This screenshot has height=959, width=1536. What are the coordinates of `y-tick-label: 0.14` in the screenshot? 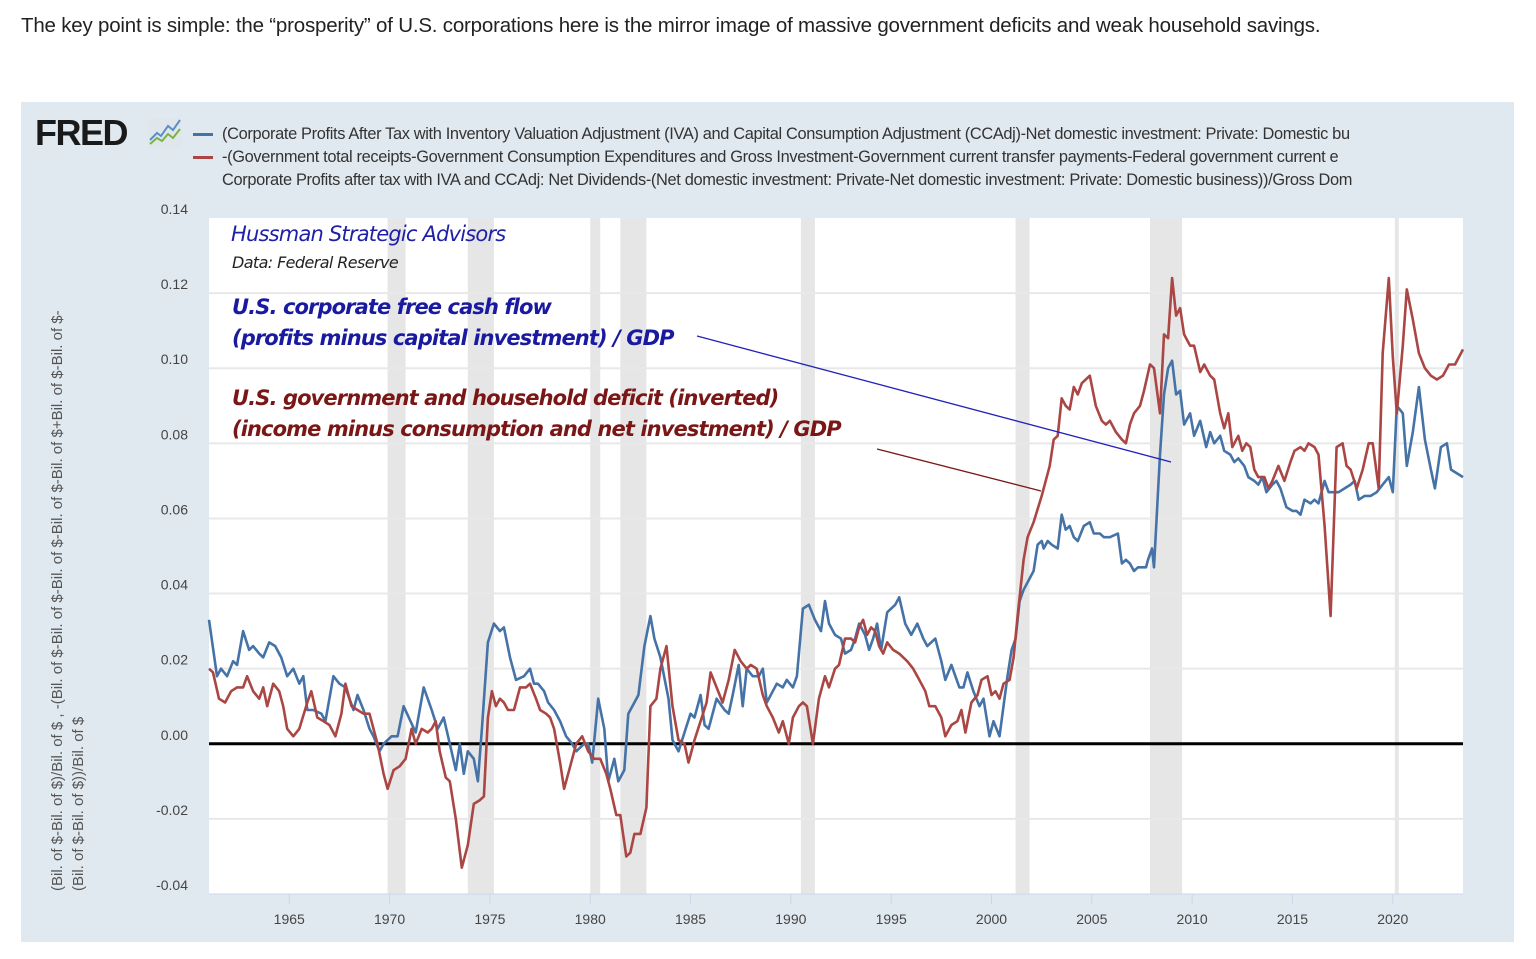 It's located at (174, 209).